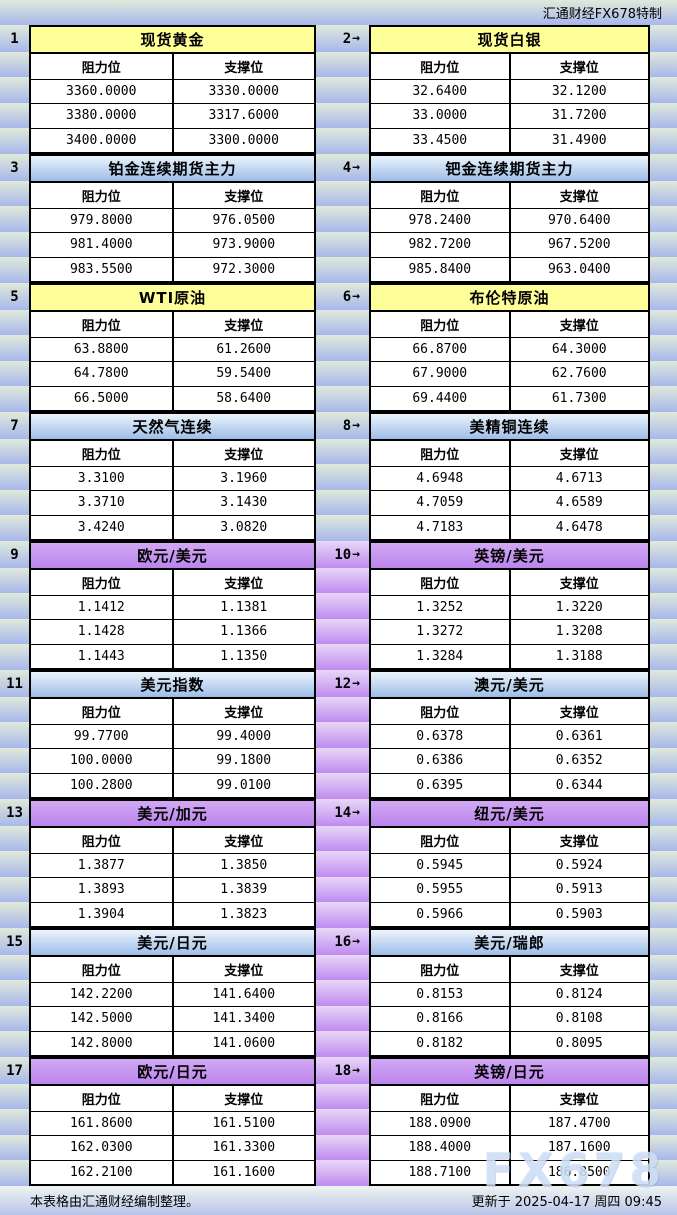 The height and width of the screenshot is (1215, 677). Describe the element at coordinates (441, 503) in the screenshot. I see `resistance-value: 4.7059` at that location.